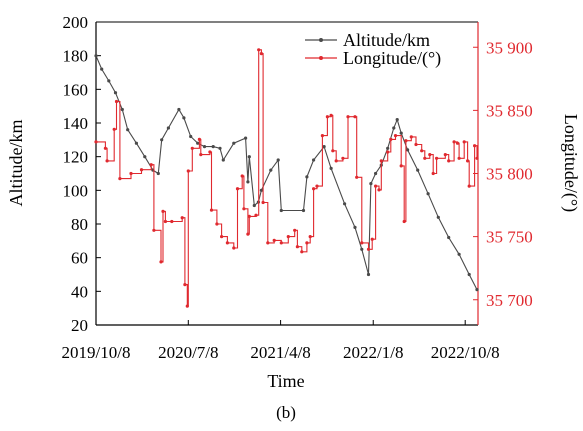 This screenshot has height=431, width=583. Describe the element at coordinates (79, 291) in the screenshot. I see `y-left-tick-label: 40` at that location.